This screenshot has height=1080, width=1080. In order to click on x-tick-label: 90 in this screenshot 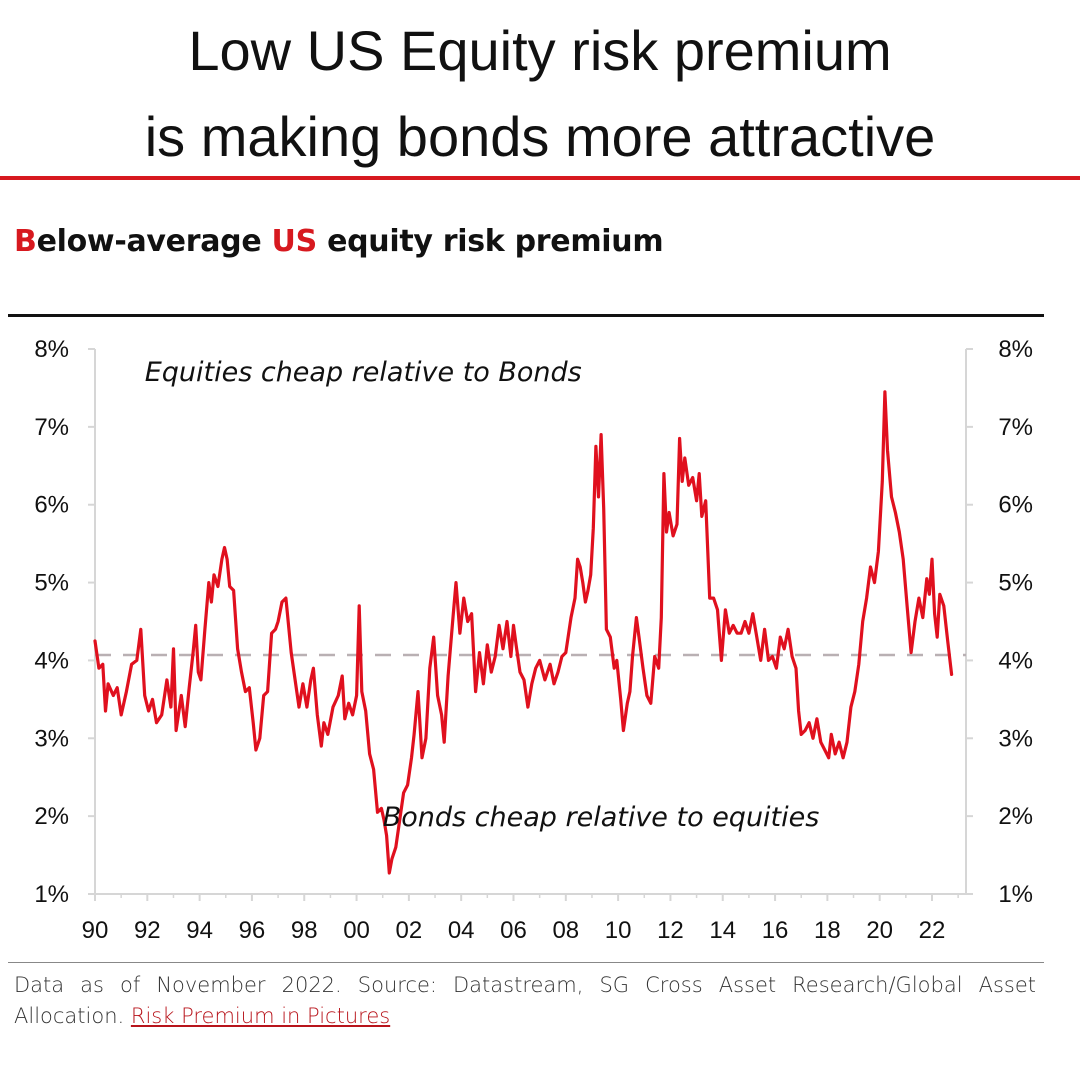, I will do `click(95, 930)`.